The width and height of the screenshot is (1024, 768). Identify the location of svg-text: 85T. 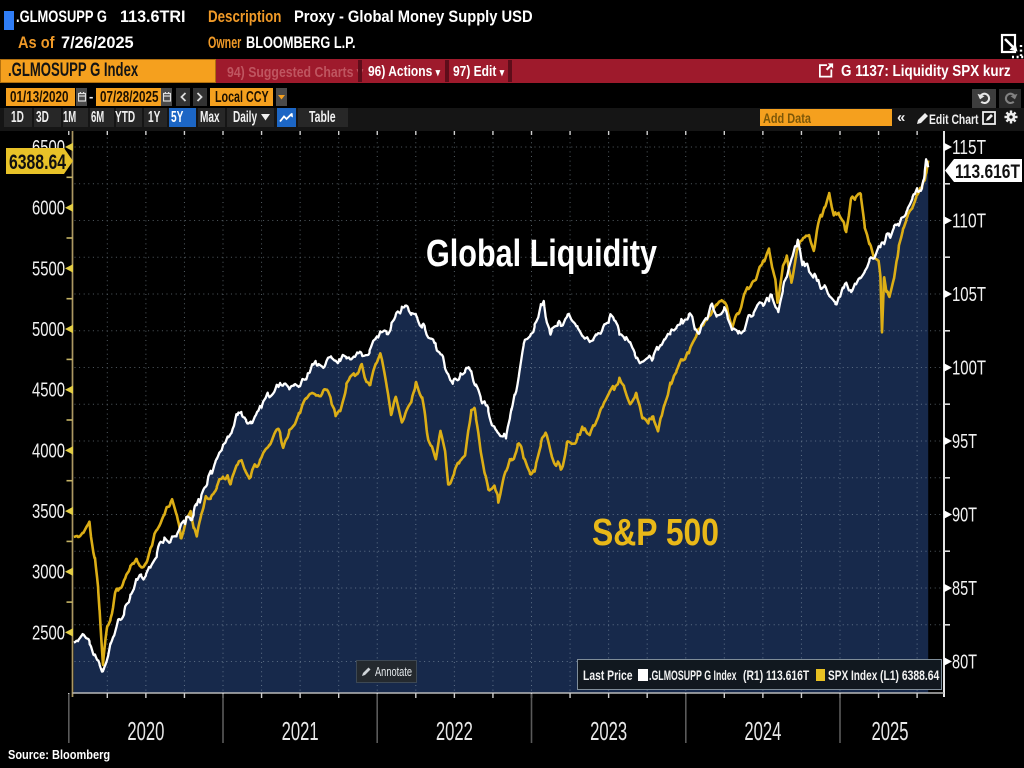
(964, 589).